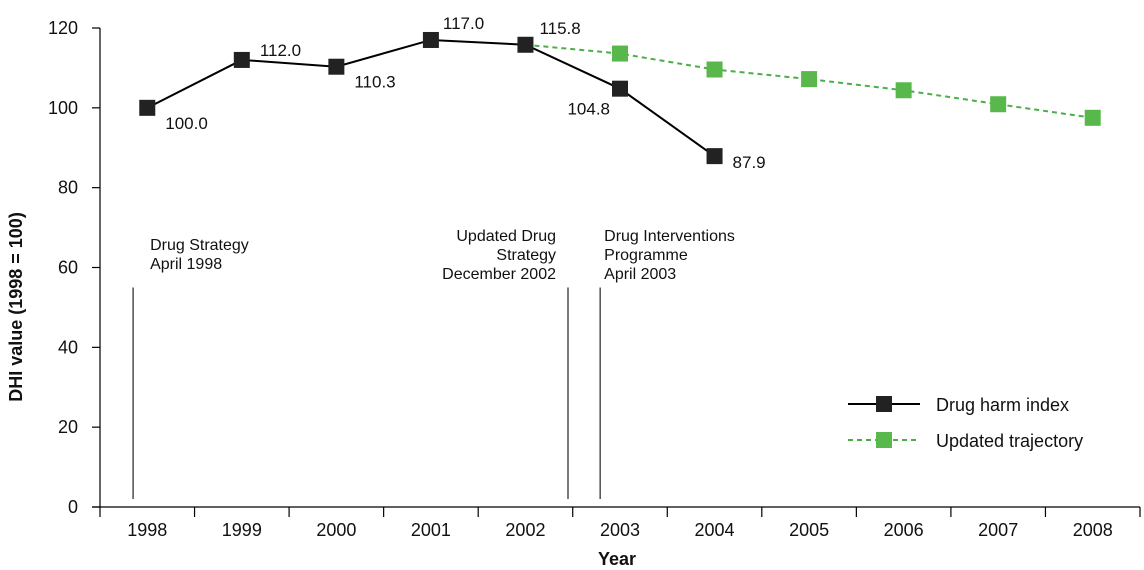 The height and width of the screenshot is (570, 1144). What do you see at coordinates (431, 530) in the screenshot?
I see `x-tick-label: 2001` at bounding box center [431, 530].